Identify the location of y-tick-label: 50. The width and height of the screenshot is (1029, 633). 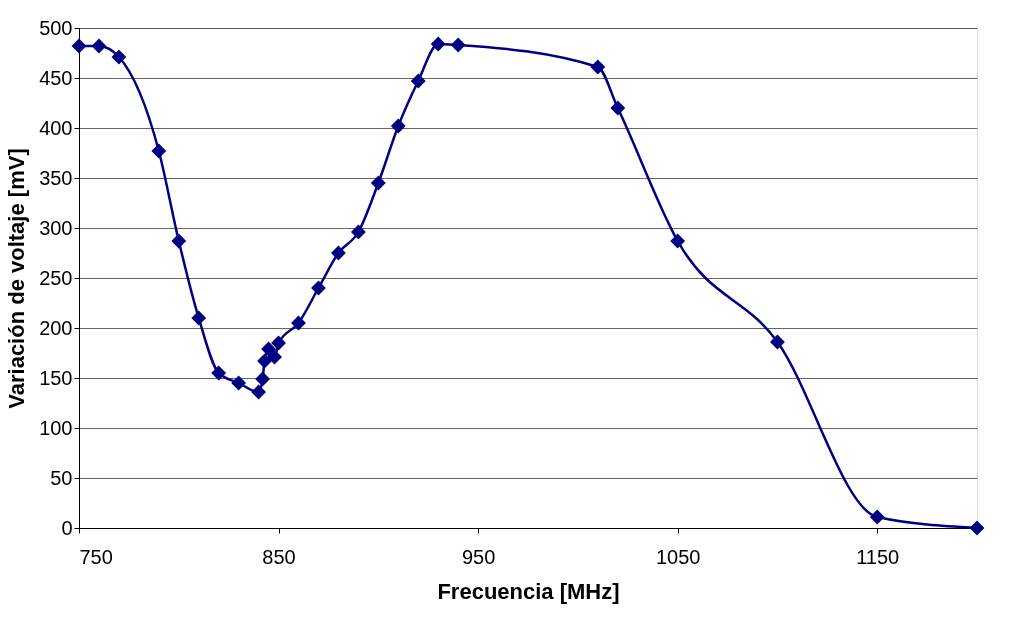
(61, 477).